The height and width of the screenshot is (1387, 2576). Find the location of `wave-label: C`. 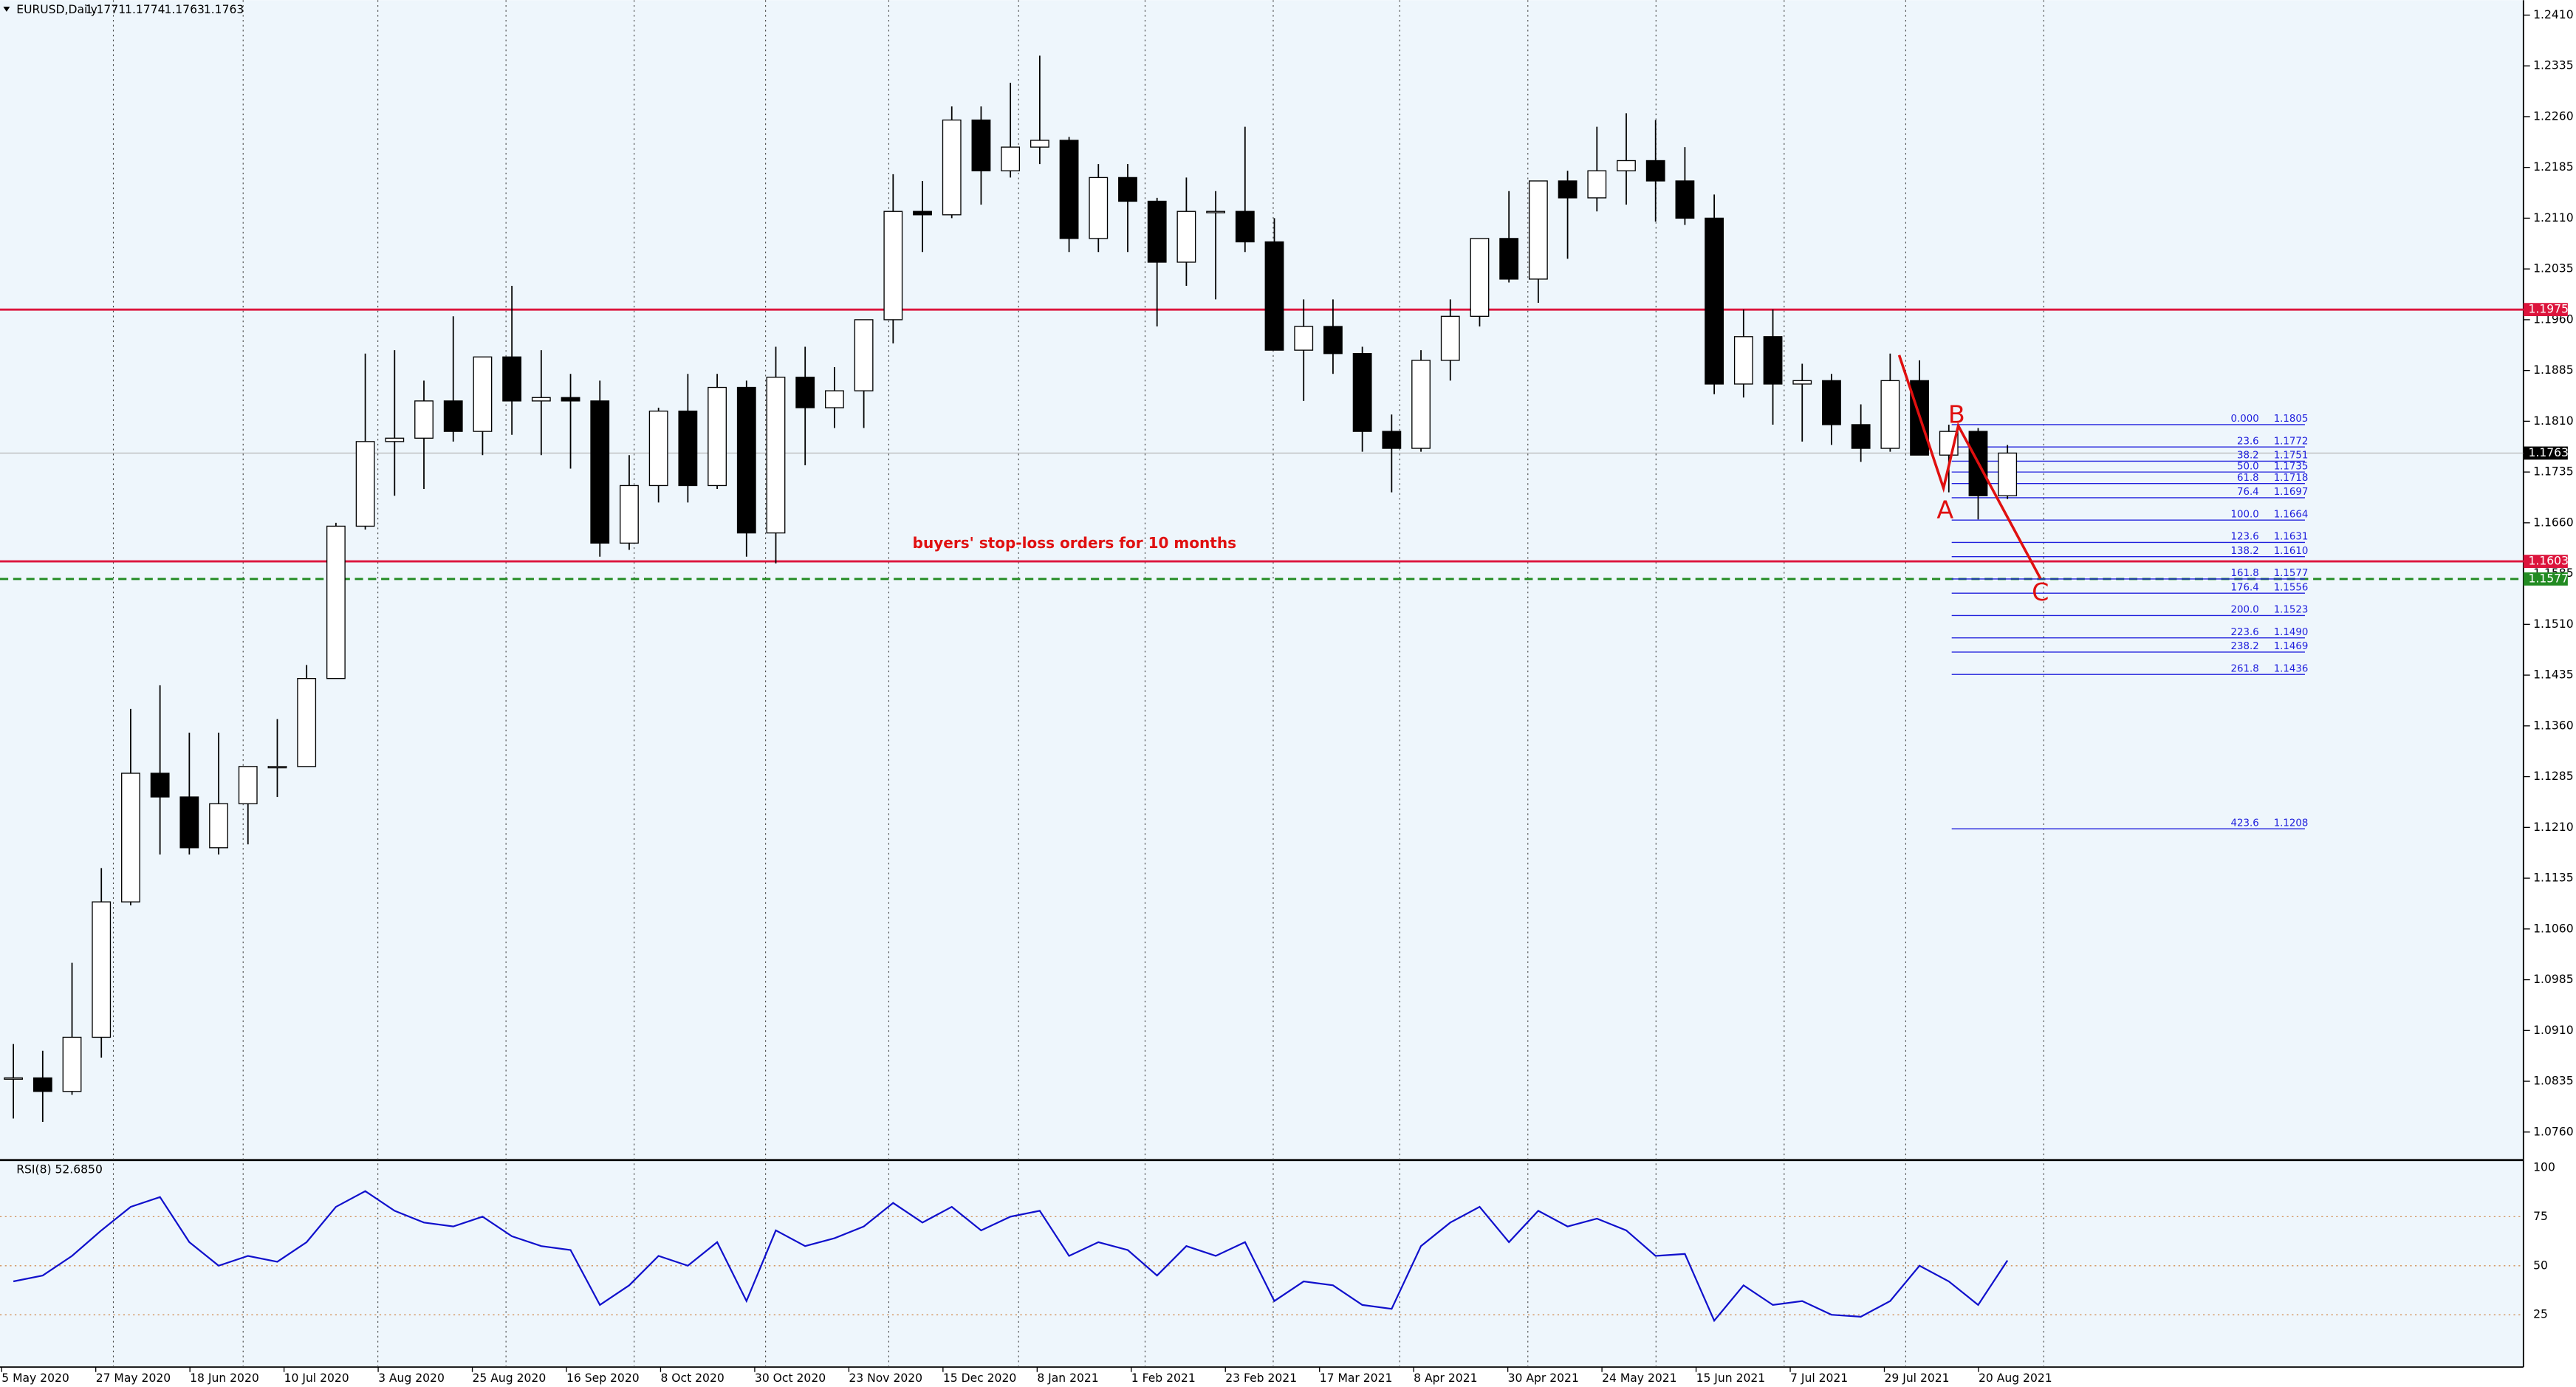

wave-label: C is located at coordinates (2040, 592).